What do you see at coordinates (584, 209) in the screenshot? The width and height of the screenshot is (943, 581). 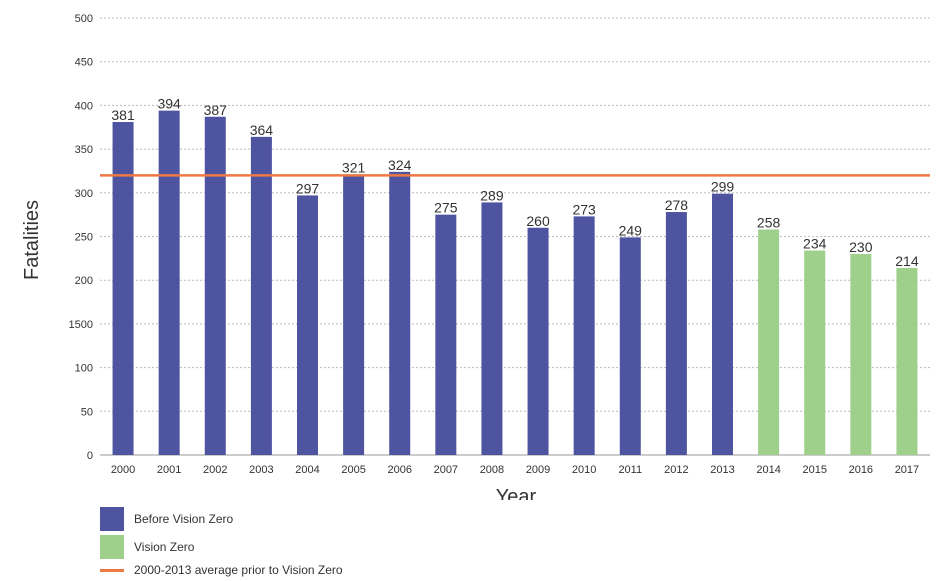 I see `data-label-2010: 273` at bounding box center [584, 209].